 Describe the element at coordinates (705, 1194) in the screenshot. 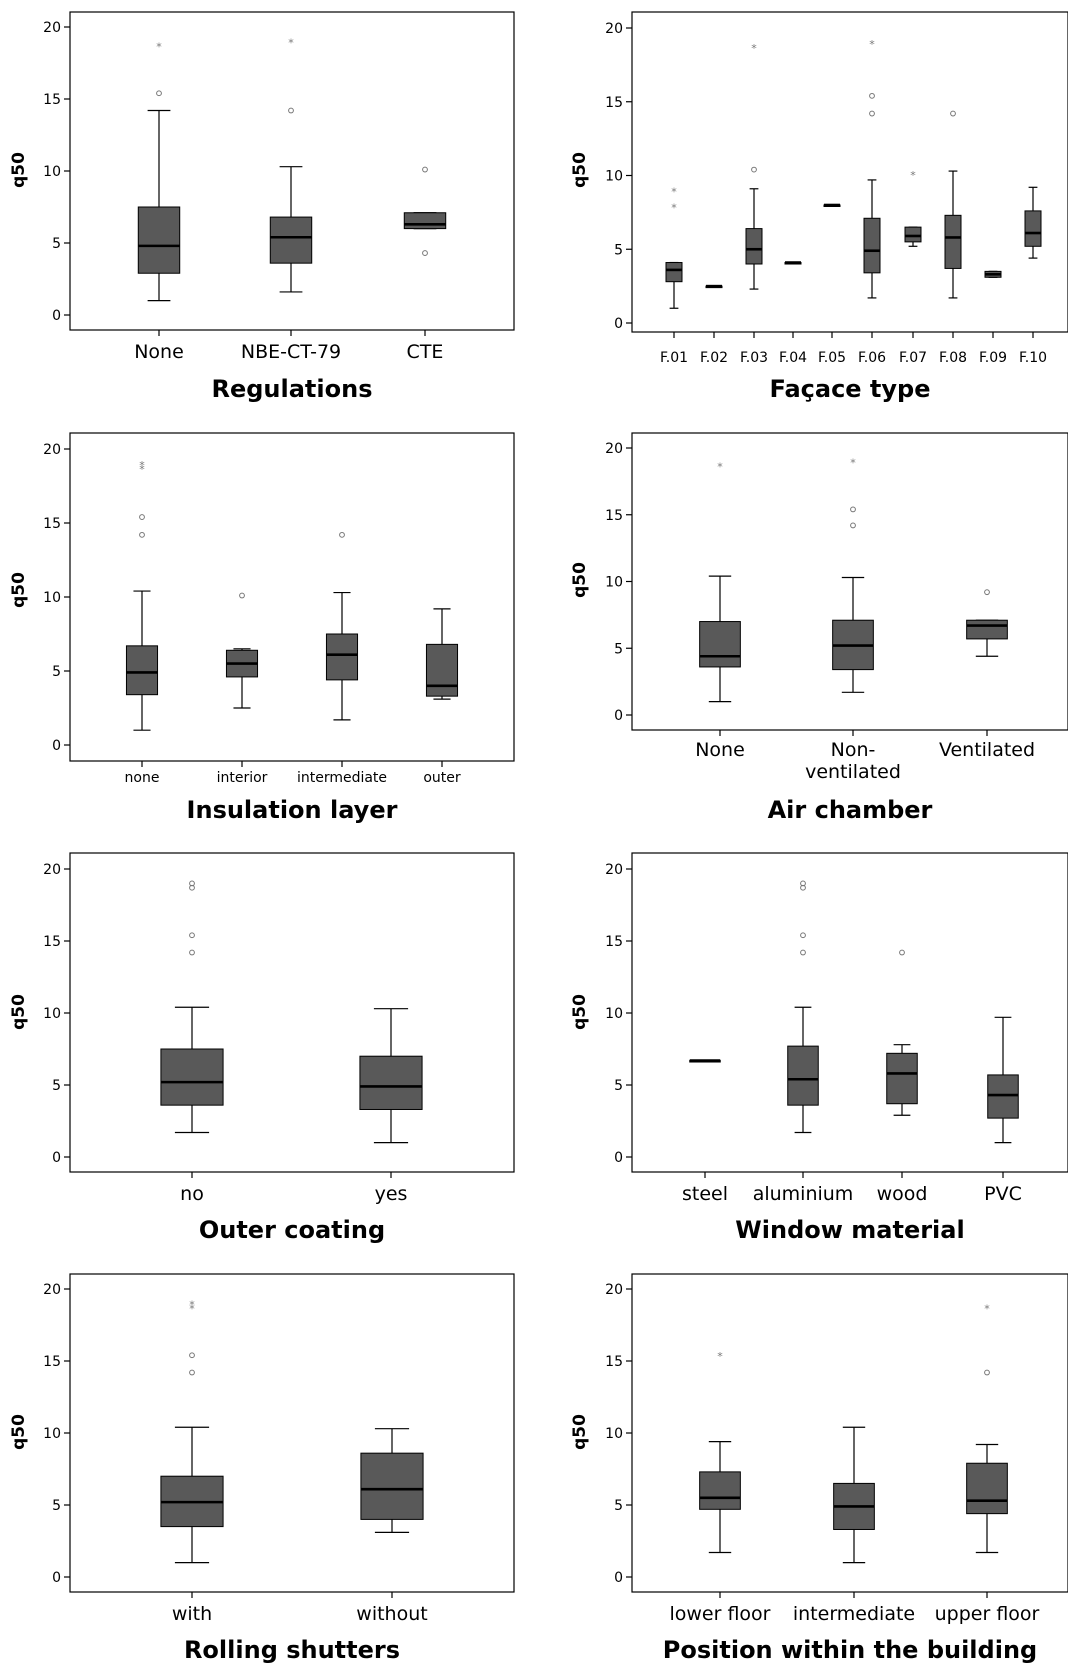

I see `category-label: steel` at that location.